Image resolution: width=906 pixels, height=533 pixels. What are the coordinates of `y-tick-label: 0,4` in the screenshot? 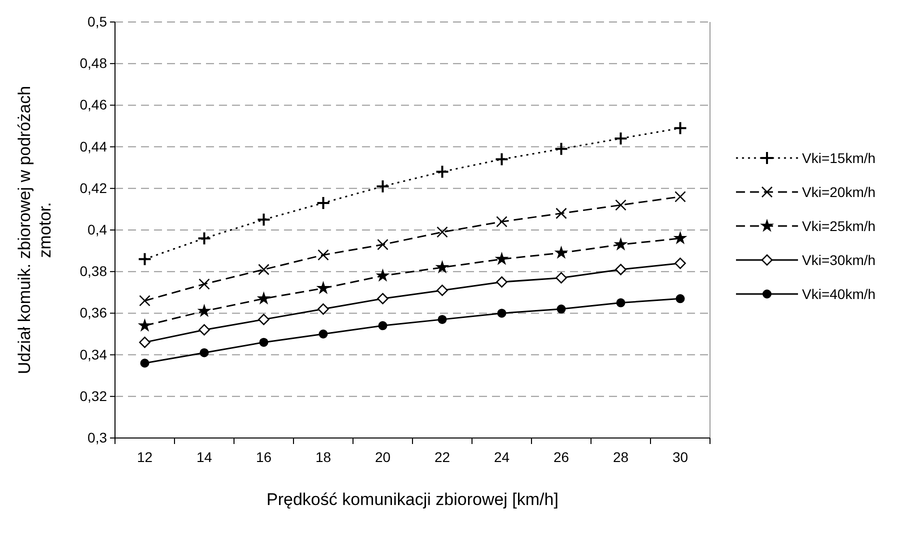 It's located at (98, 229).